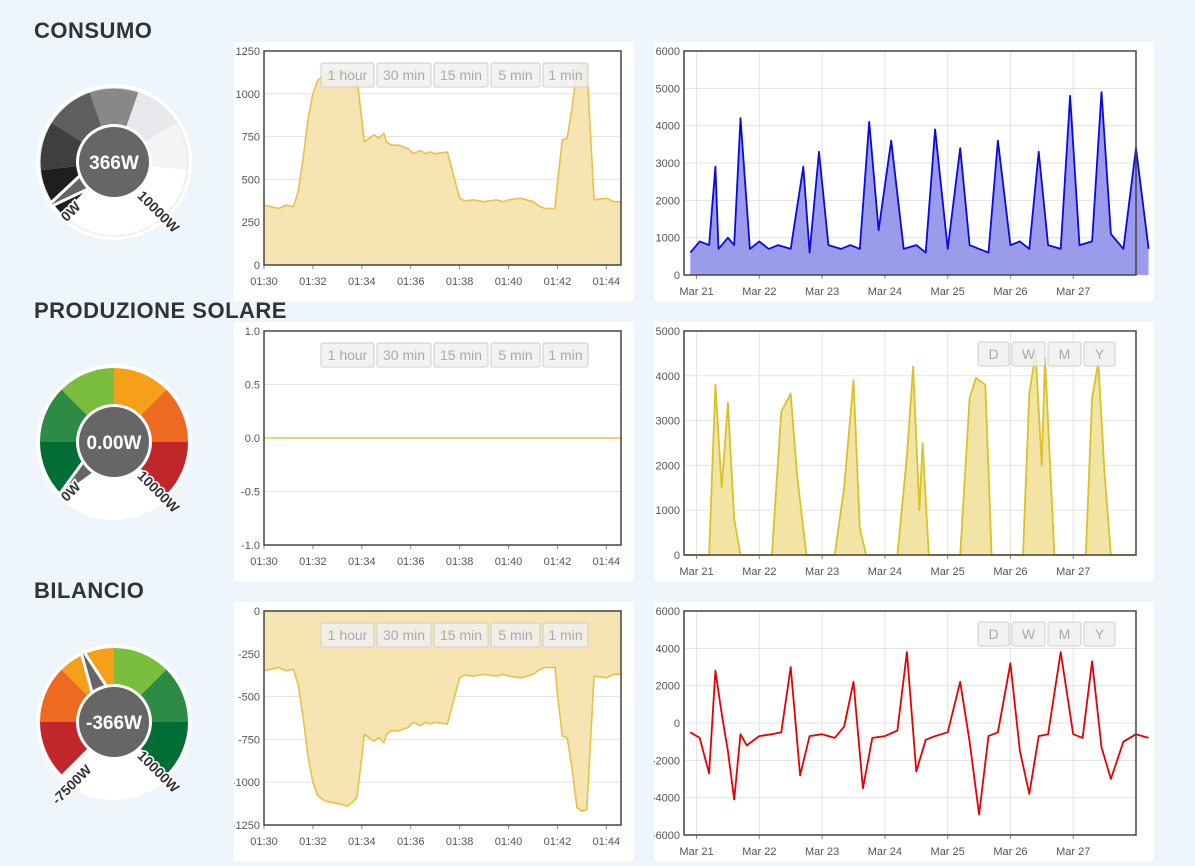  I want to click on range-button-label: M, so click(1065, 634).